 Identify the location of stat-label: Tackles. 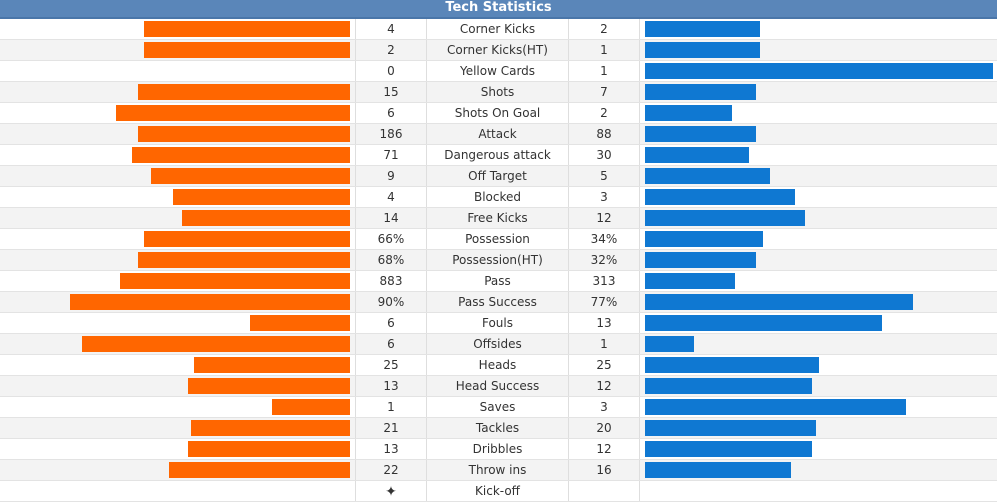
(498, 428).